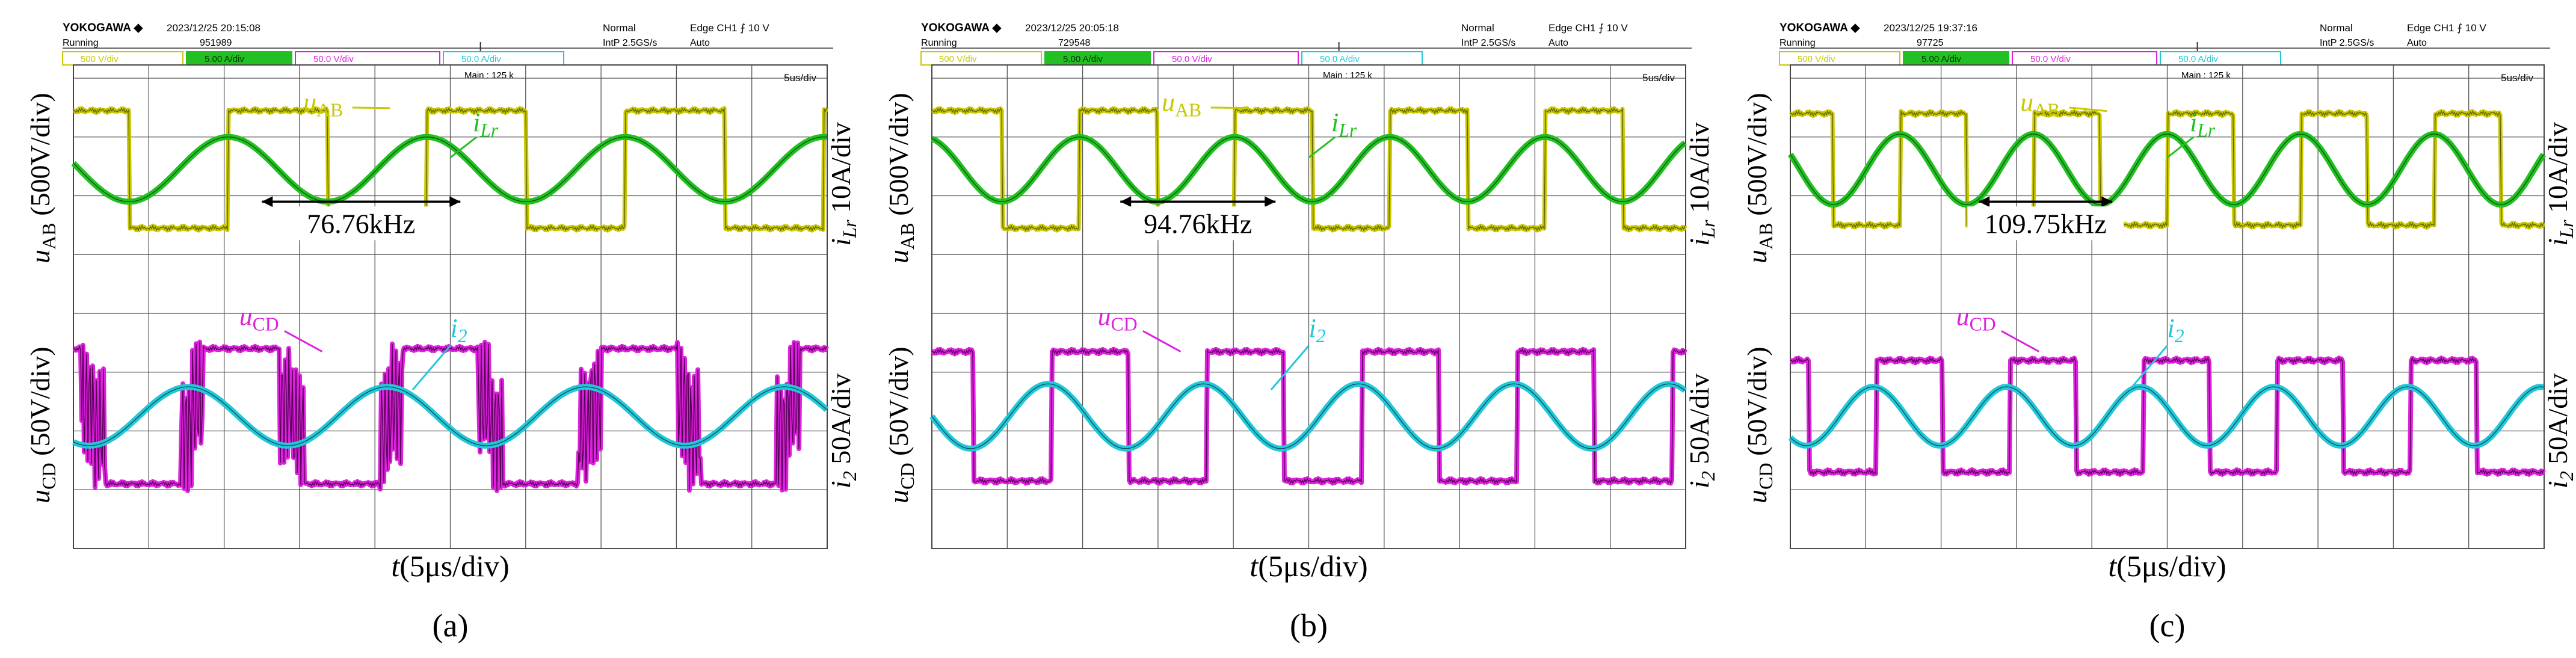 Image resolution: width=2576 pixels, height=658 pixels. I want to click on frequency-label: 76.76kHz, so click(361, 224).